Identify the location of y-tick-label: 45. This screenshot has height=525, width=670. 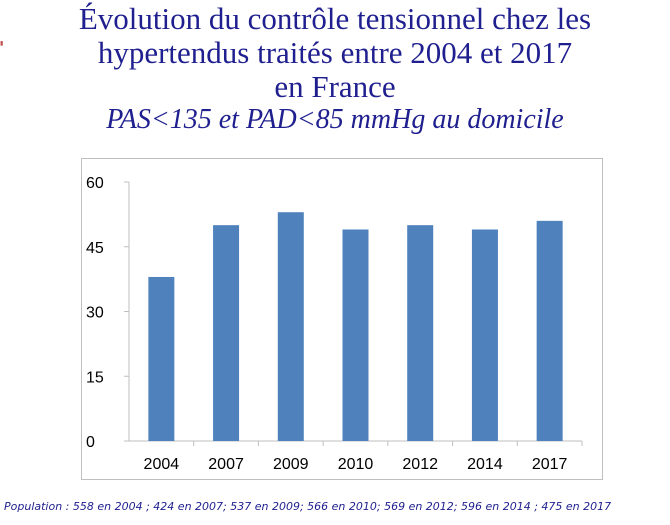
(95, 248).